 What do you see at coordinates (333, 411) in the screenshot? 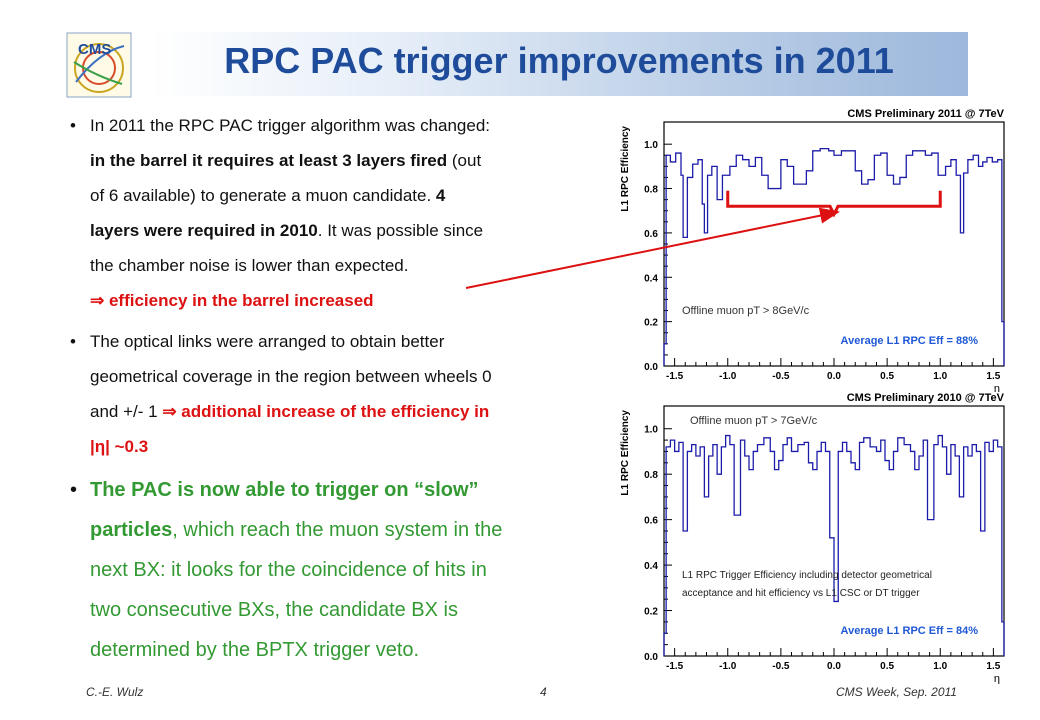
I see `bullet-2-red-3: additional increase of the efficiency in` at bounding box center [333, 411].